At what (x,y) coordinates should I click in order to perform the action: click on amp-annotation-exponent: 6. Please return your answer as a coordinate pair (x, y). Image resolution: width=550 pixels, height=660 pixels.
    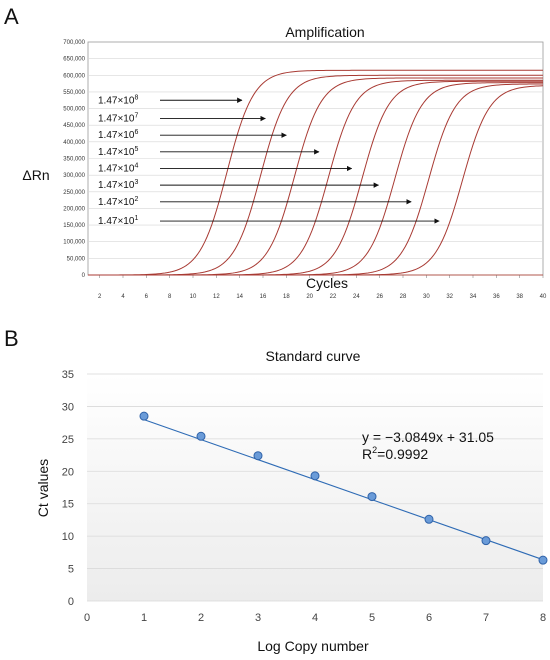
    Looking at the image, I should click on (136, 132).